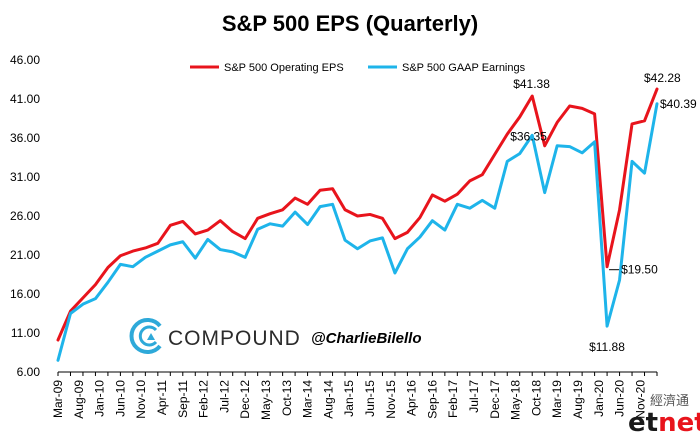  Describe the element at coordinates (516, 400) in the screenshot. I see `x-tick-label: May-18` at that location.